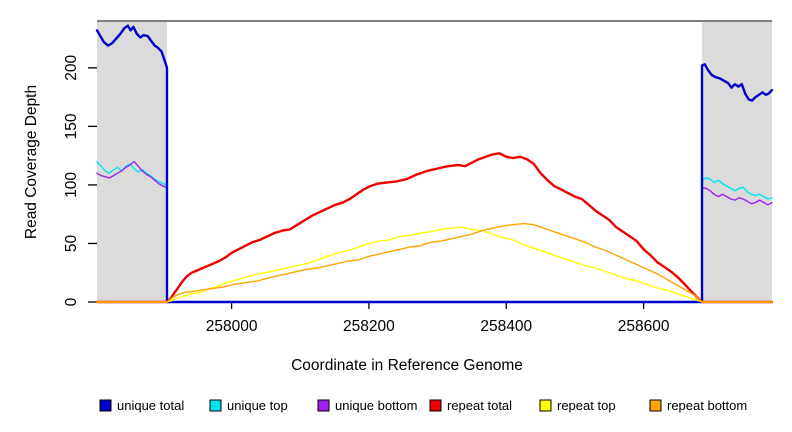 The height and width of the screenshot is (432, 792). I want to click on x-tick-label: 258400, so click(506, 326).